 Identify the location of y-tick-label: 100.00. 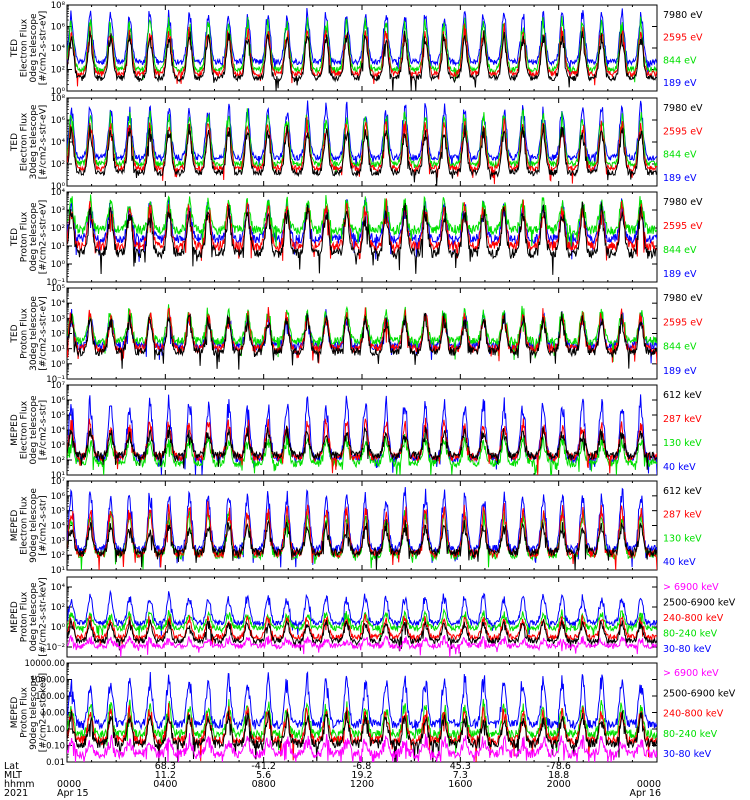
(50, 697).